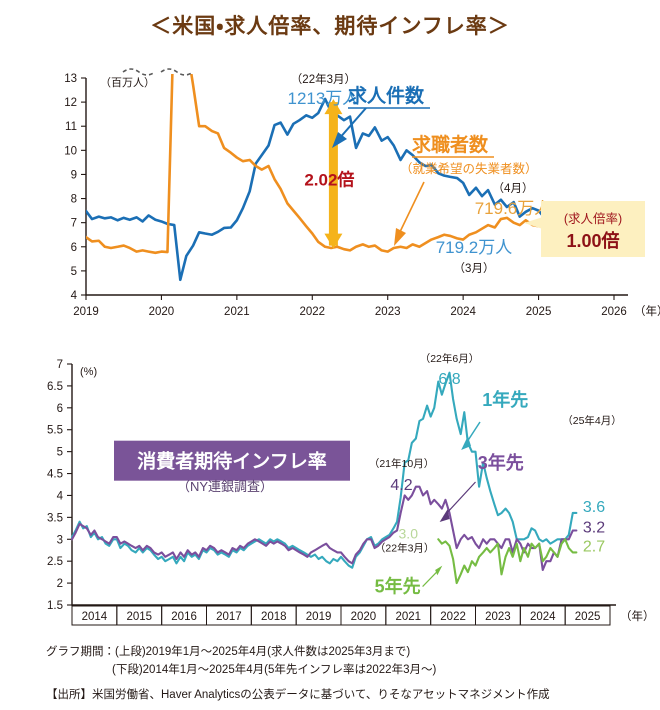 The width and height of the screenshot is (660, 710). What do you see at coordinates (432, 576) in the screenshot?
I see `arrow-to-5y-line` at bounding box center [432, 576].